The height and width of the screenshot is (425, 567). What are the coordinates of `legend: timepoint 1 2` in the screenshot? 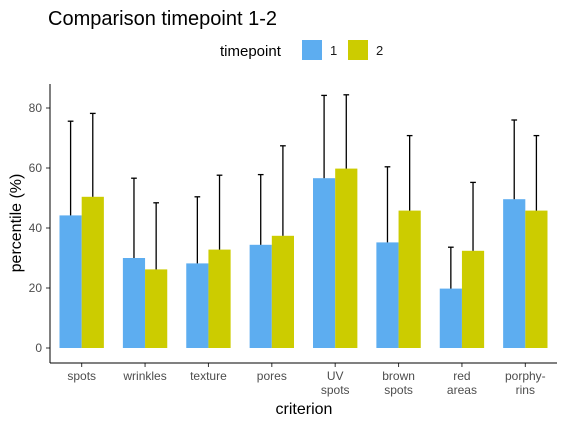 It's located at (301, 50).